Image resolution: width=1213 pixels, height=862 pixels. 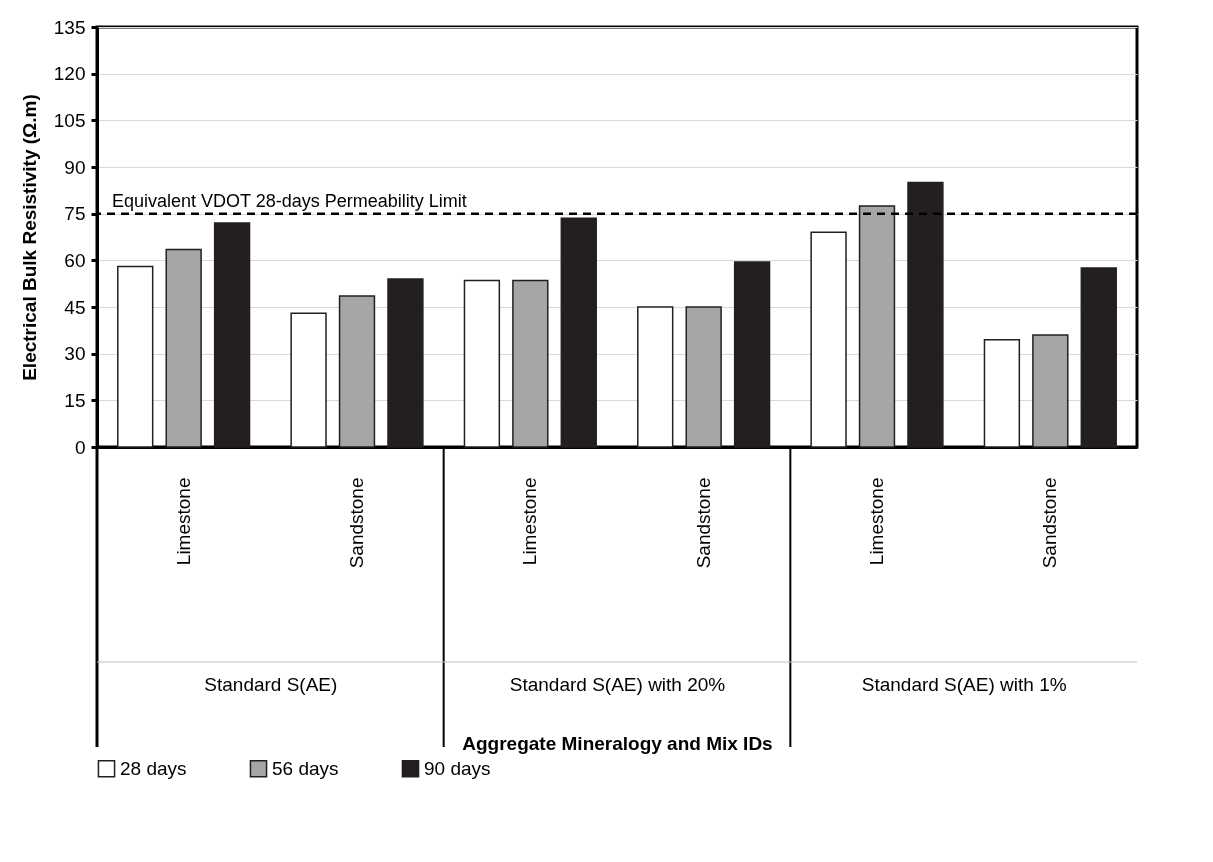 I want to click on text: Standard S(AE) with 20%, so click(x=617, y=684).